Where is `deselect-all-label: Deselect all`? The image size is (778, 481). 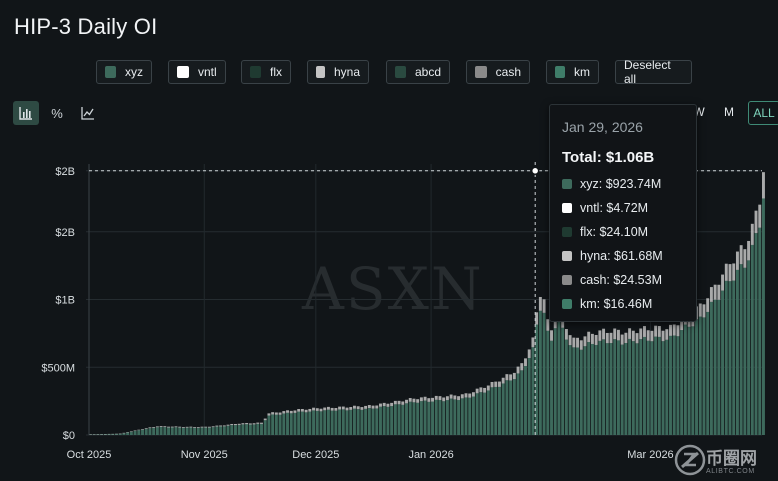 deselect-all-label: Deselect all is located at coordinates (647, 72).